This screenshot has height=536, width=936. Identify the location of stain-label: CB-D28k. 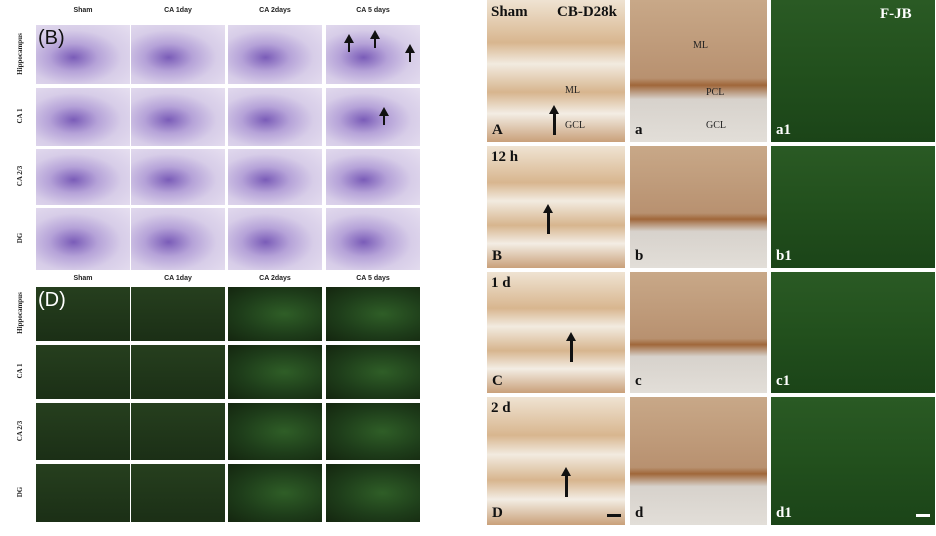
(587, 12).